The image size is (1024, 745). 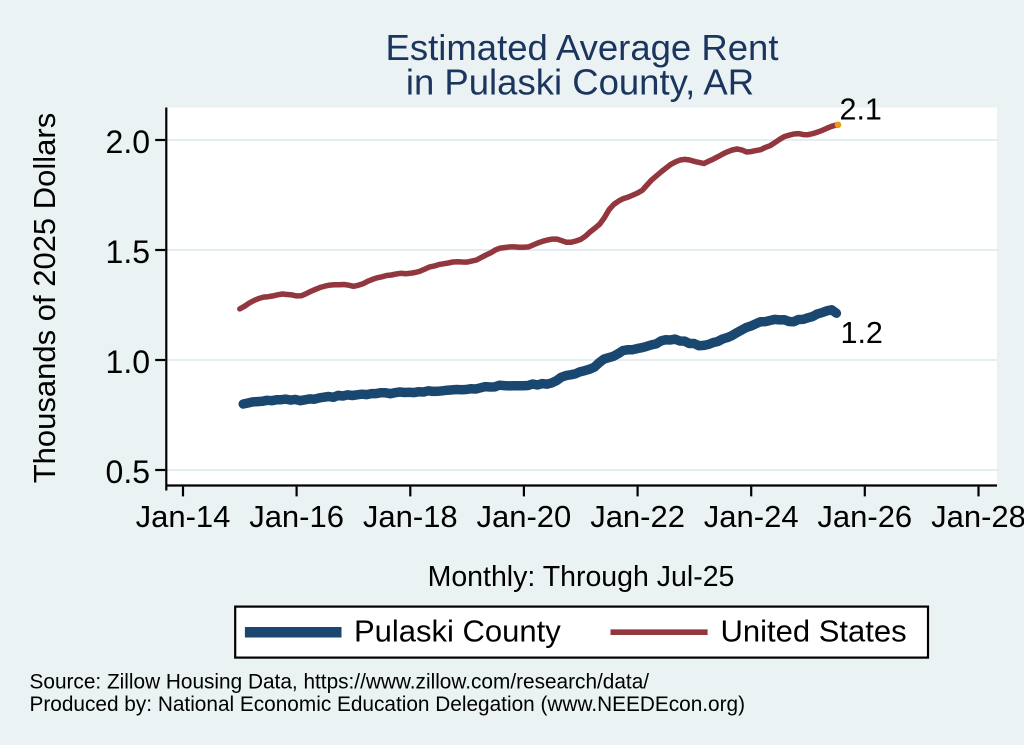 I want to click on svg-text: Jan-16, so click(x=296, y=516).